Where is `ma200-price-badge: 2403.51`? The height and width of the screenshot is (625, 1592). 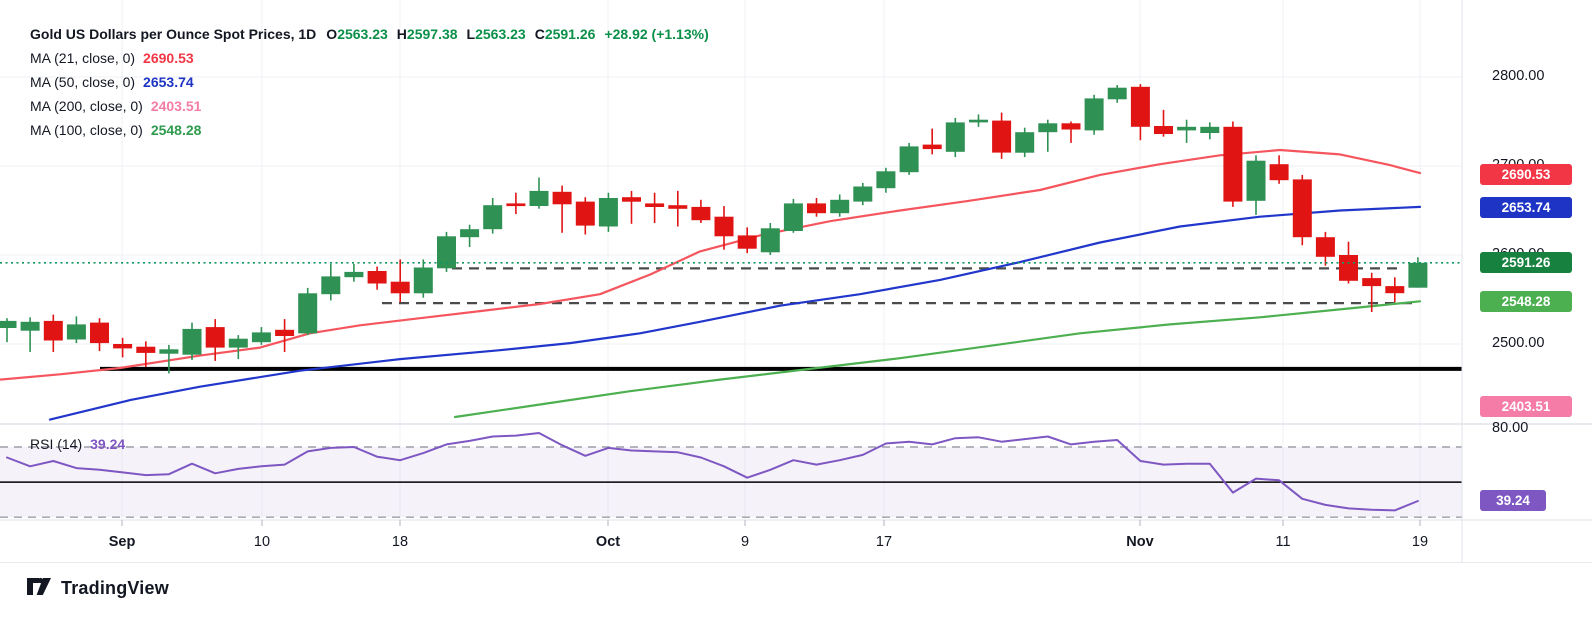 ma200-price-badge: 2403.51 is located at coordinates (1526, 406).